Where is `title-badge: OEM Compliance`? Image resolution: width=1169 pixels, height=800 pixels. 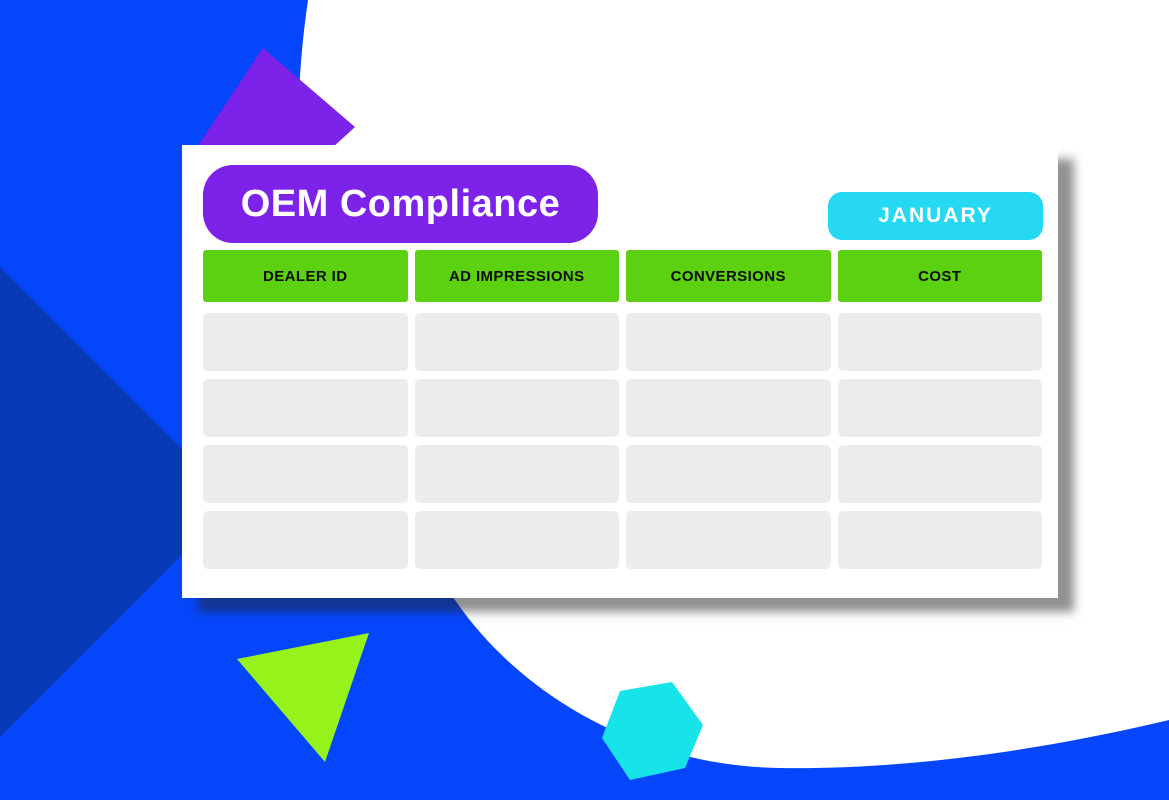 title-badge: OEM Compliance is located at coordinates (400, 204).